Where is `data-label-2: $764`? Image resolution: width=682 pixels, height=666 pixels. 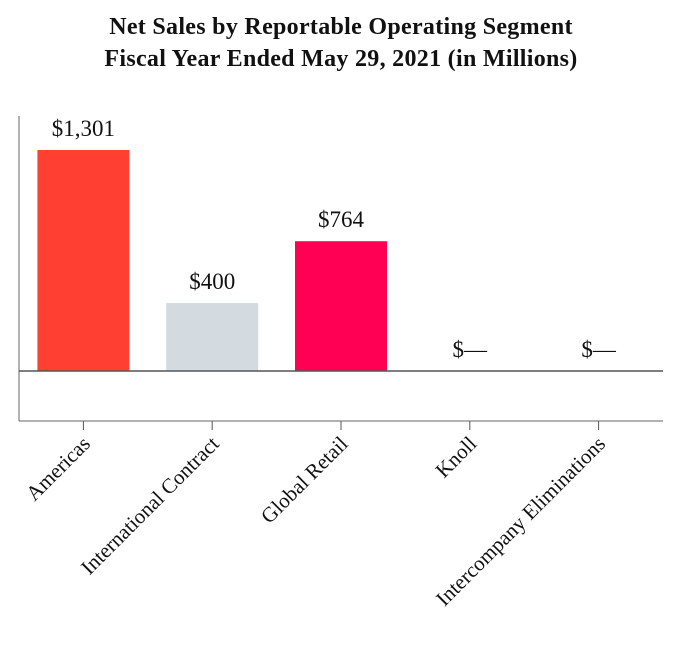
data-label-2: $764 is located at coordinates (341, 219).